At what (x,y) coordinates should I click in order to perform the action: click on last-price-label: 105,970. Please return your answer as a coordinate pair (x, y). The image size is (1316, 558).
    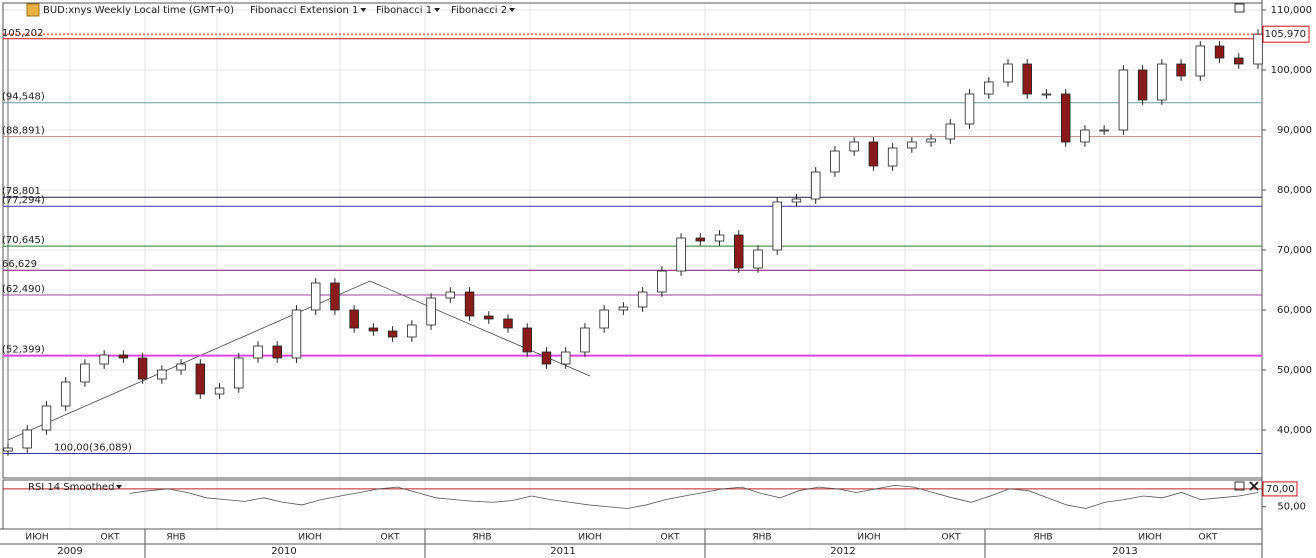
    Looking at the image, I should click on (1285, 34).